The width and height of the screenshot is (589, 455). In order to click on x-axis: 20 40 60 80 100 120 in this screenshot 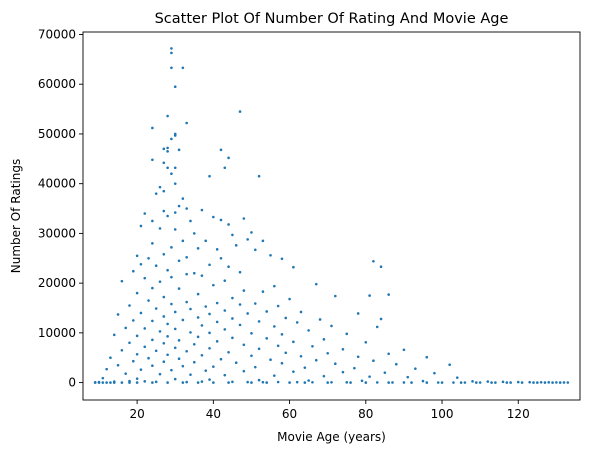, I will do `click(329, 410)`.